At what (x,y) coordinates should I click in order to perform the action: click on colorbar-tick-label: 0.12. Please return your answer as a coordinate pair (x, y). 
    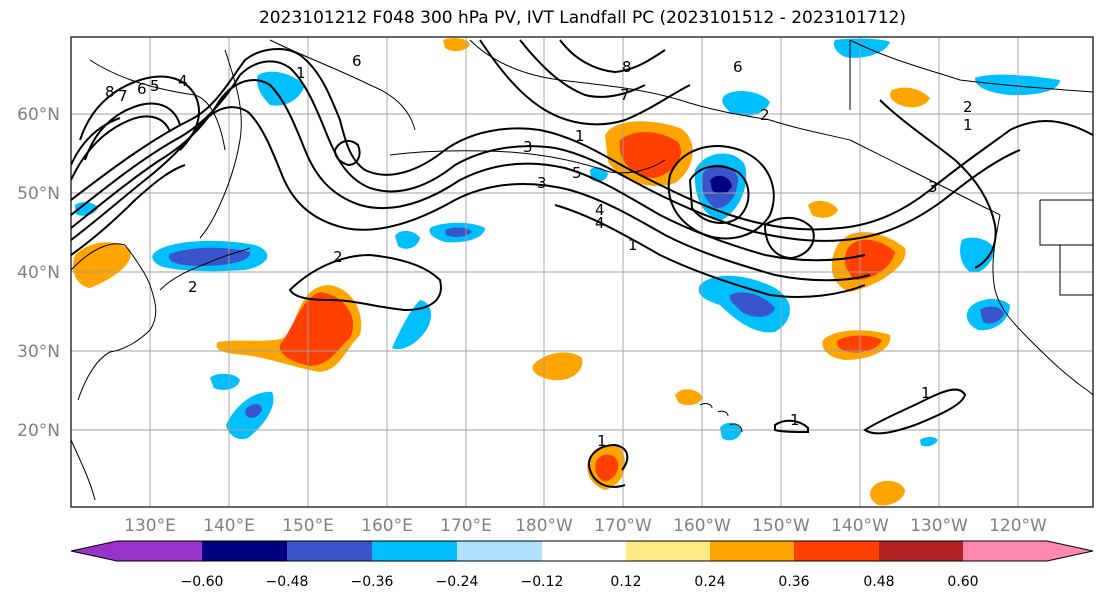
    Looking at the image, I should click on (625, 582).